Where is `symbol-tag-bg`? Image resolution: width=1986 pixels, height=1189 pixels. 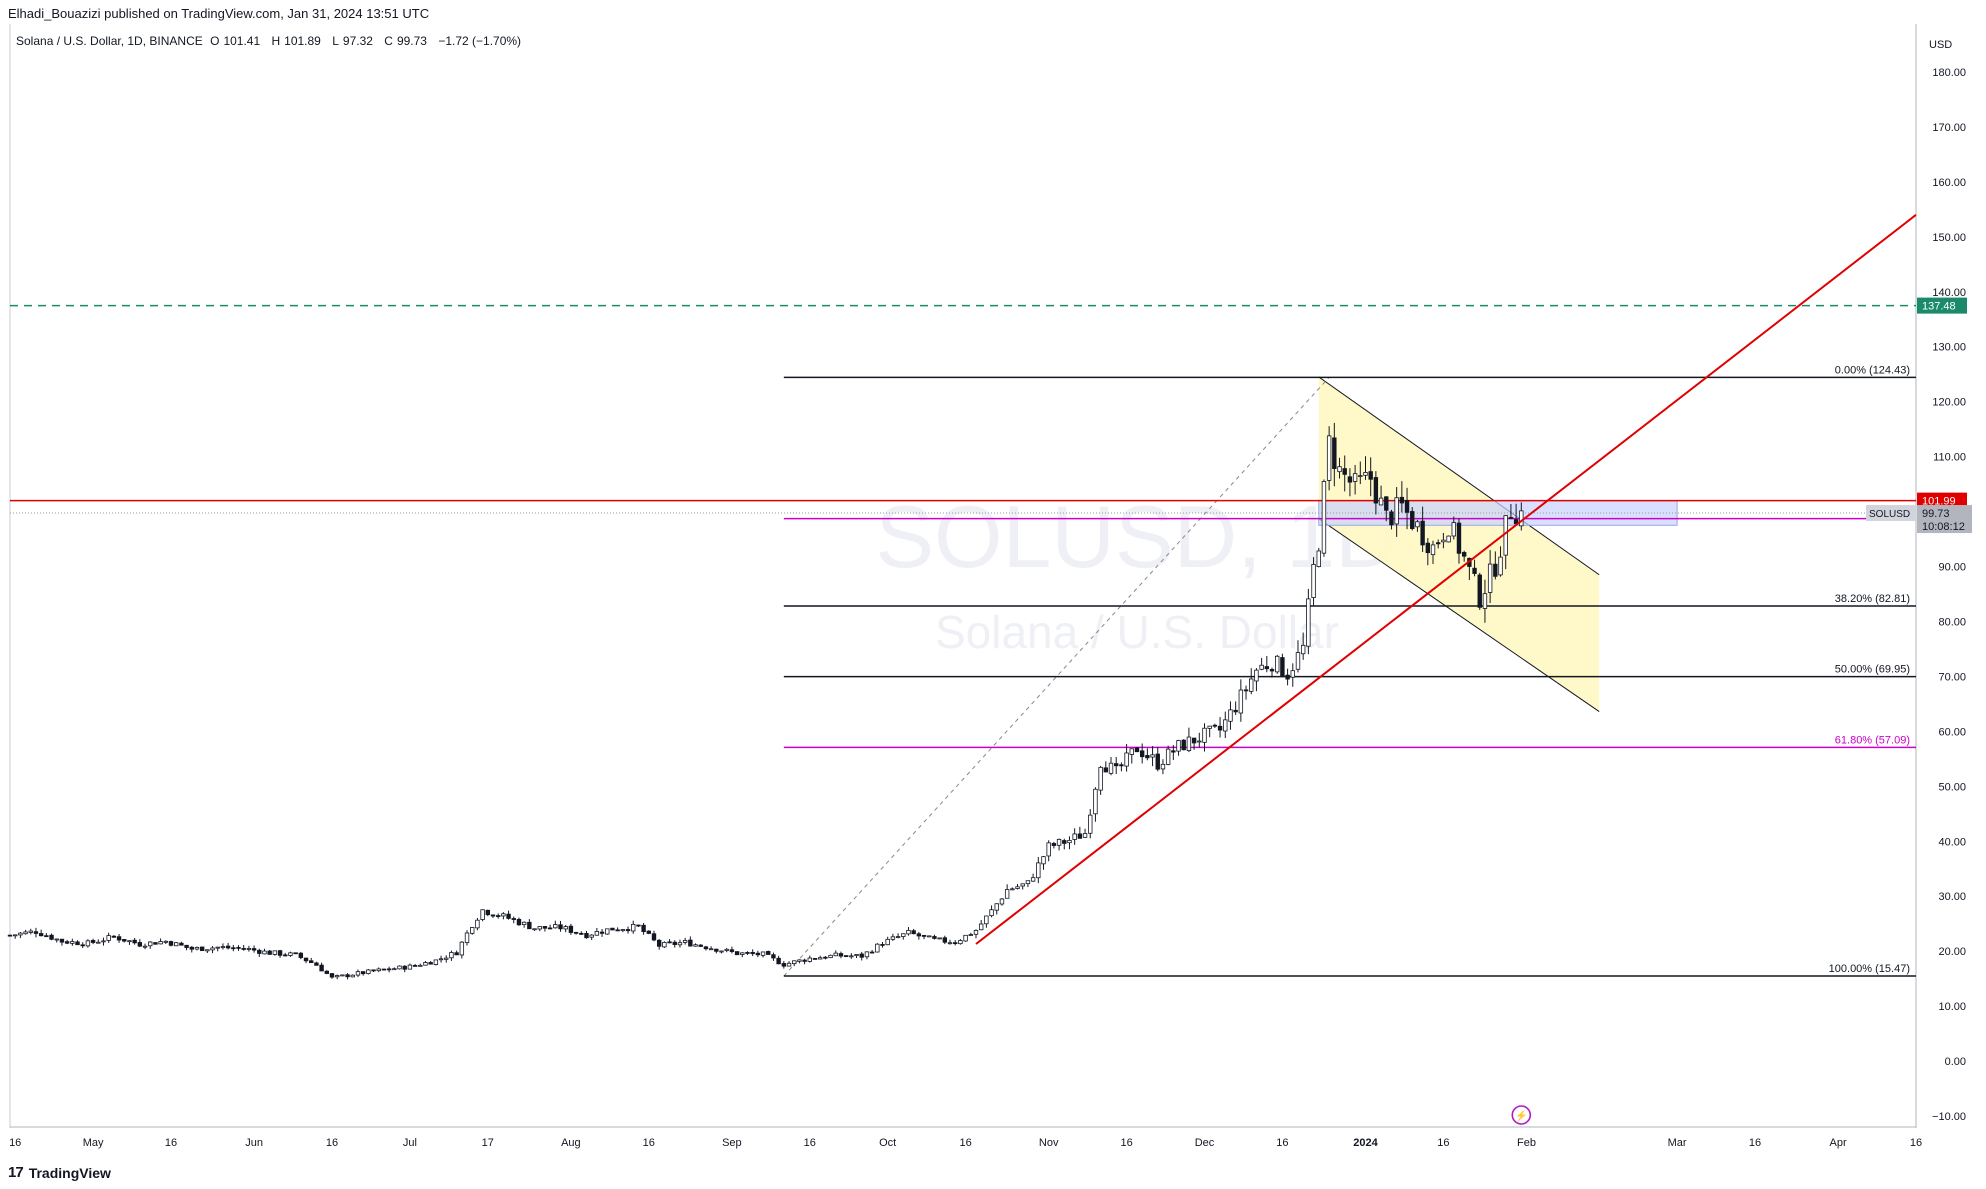
symbol-tag-bg is located at coordinates (1891, 513).